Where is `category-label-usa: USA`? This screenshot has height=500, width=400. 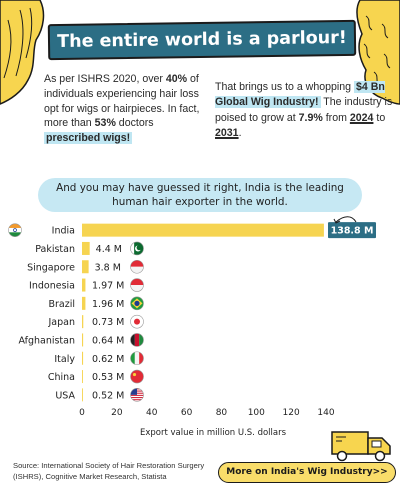
category-label-usa: USA is located at coordinates (65, 395).